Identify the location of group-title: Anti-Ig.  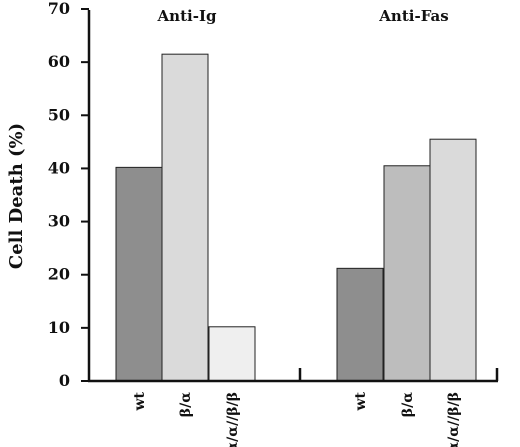
(187, 16).